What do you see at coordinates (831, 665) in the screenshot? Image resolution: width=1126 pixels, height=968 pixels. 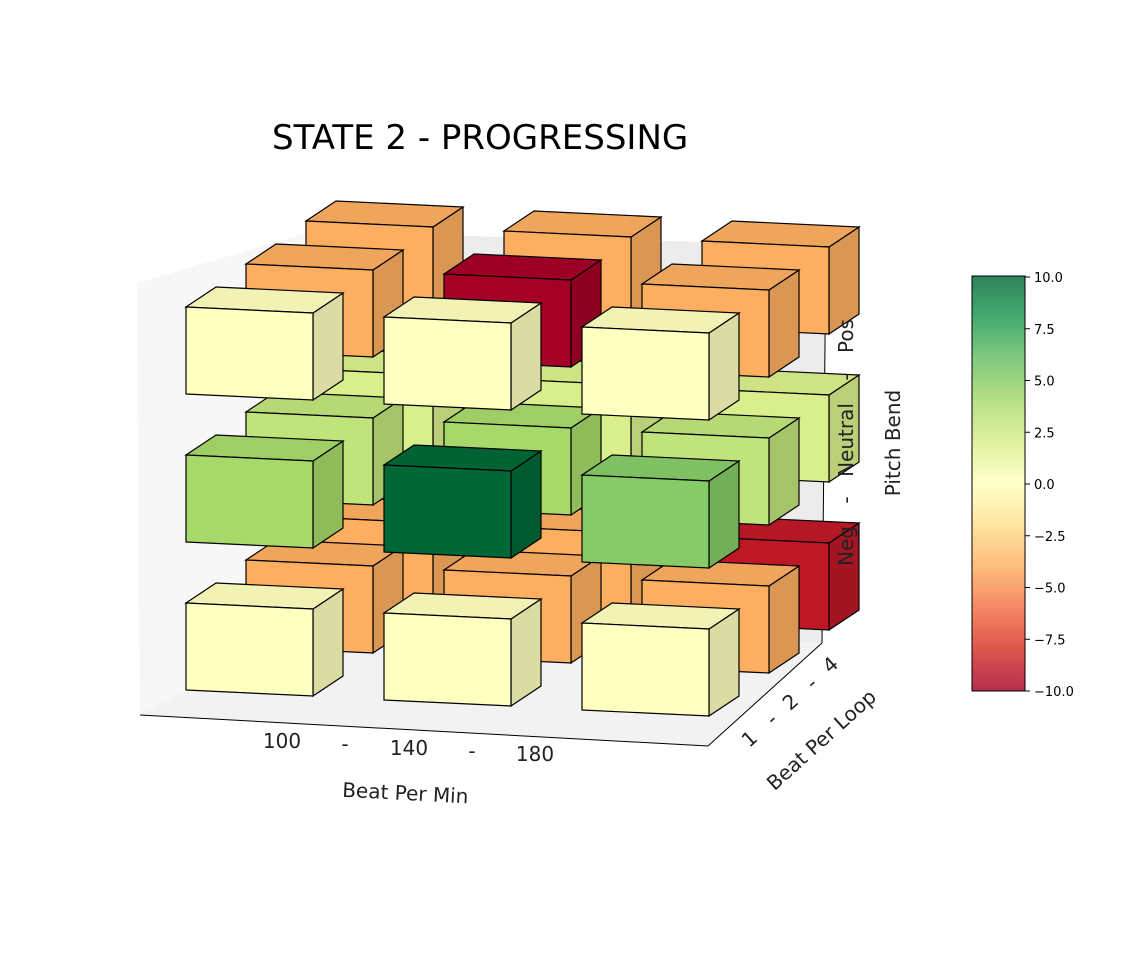 I see `y-tick-label: 4` at bounding box center [831, 665].